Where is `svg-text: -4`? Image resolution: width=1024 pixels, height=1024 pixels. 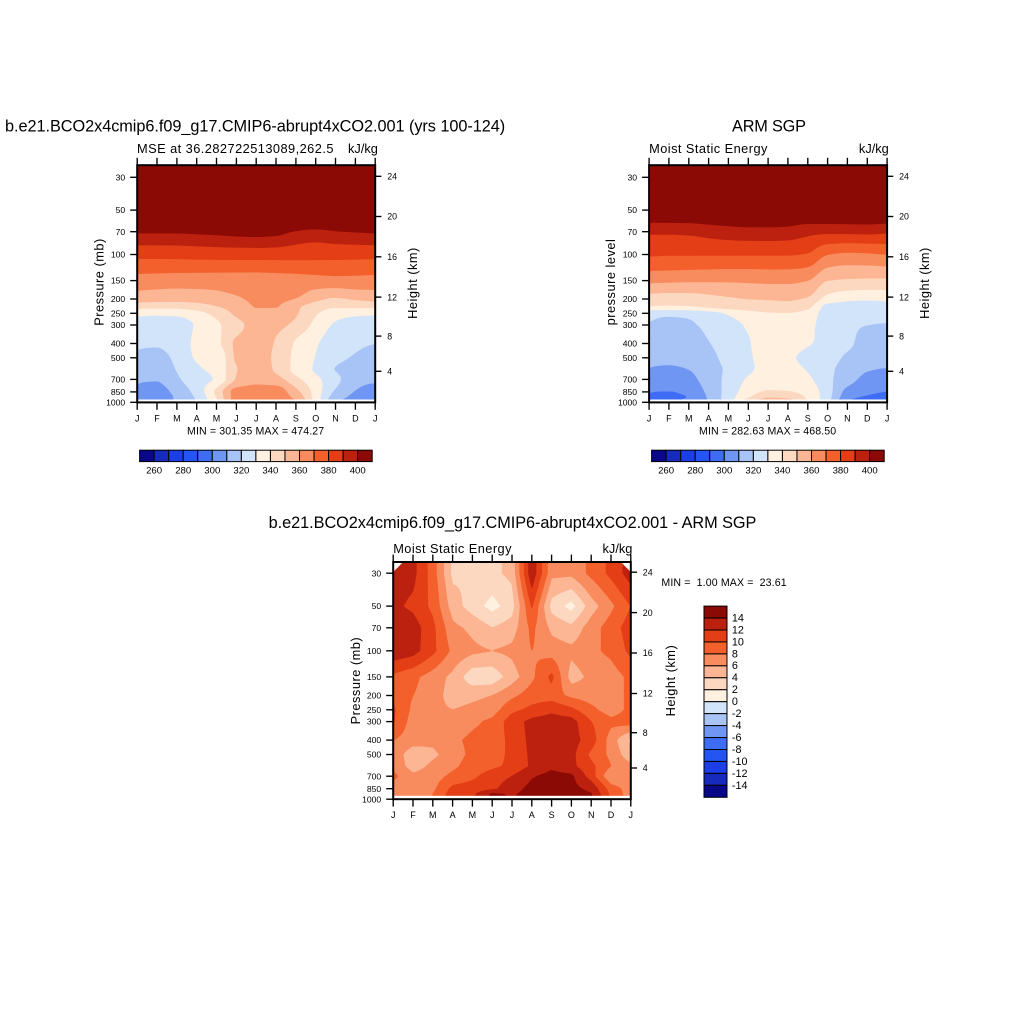 svg-text: -4 is located at coordinates (737, 726).